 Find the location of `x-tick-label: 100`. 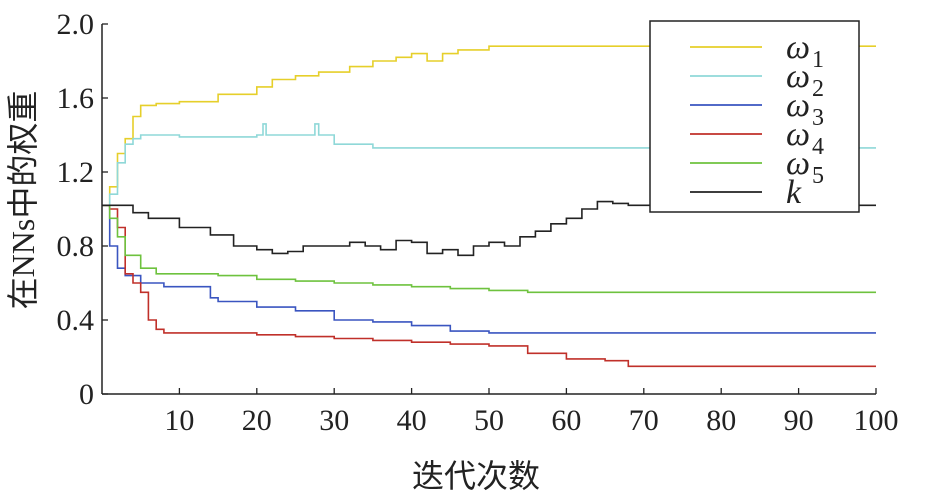

x-tick-label: 100 is located at coordinates (876, 420).